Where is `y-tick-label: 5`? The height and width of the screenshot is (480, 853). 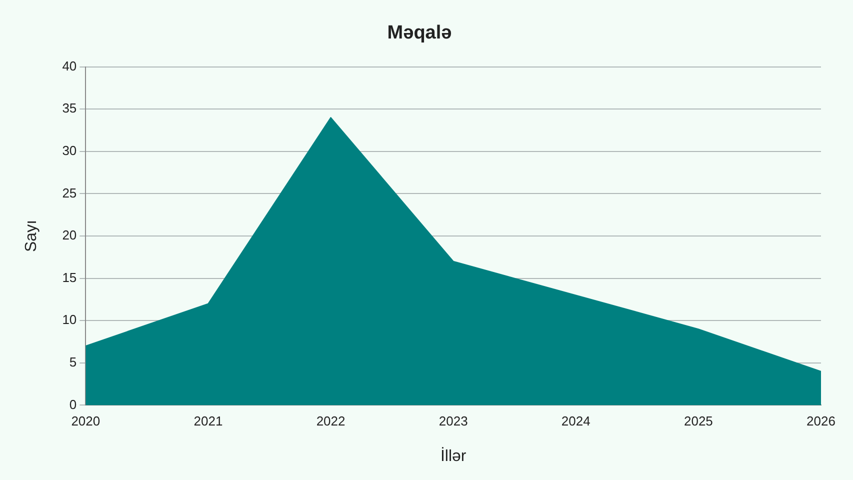 y-tick-label: 5 is located at coordinates (73, 362).